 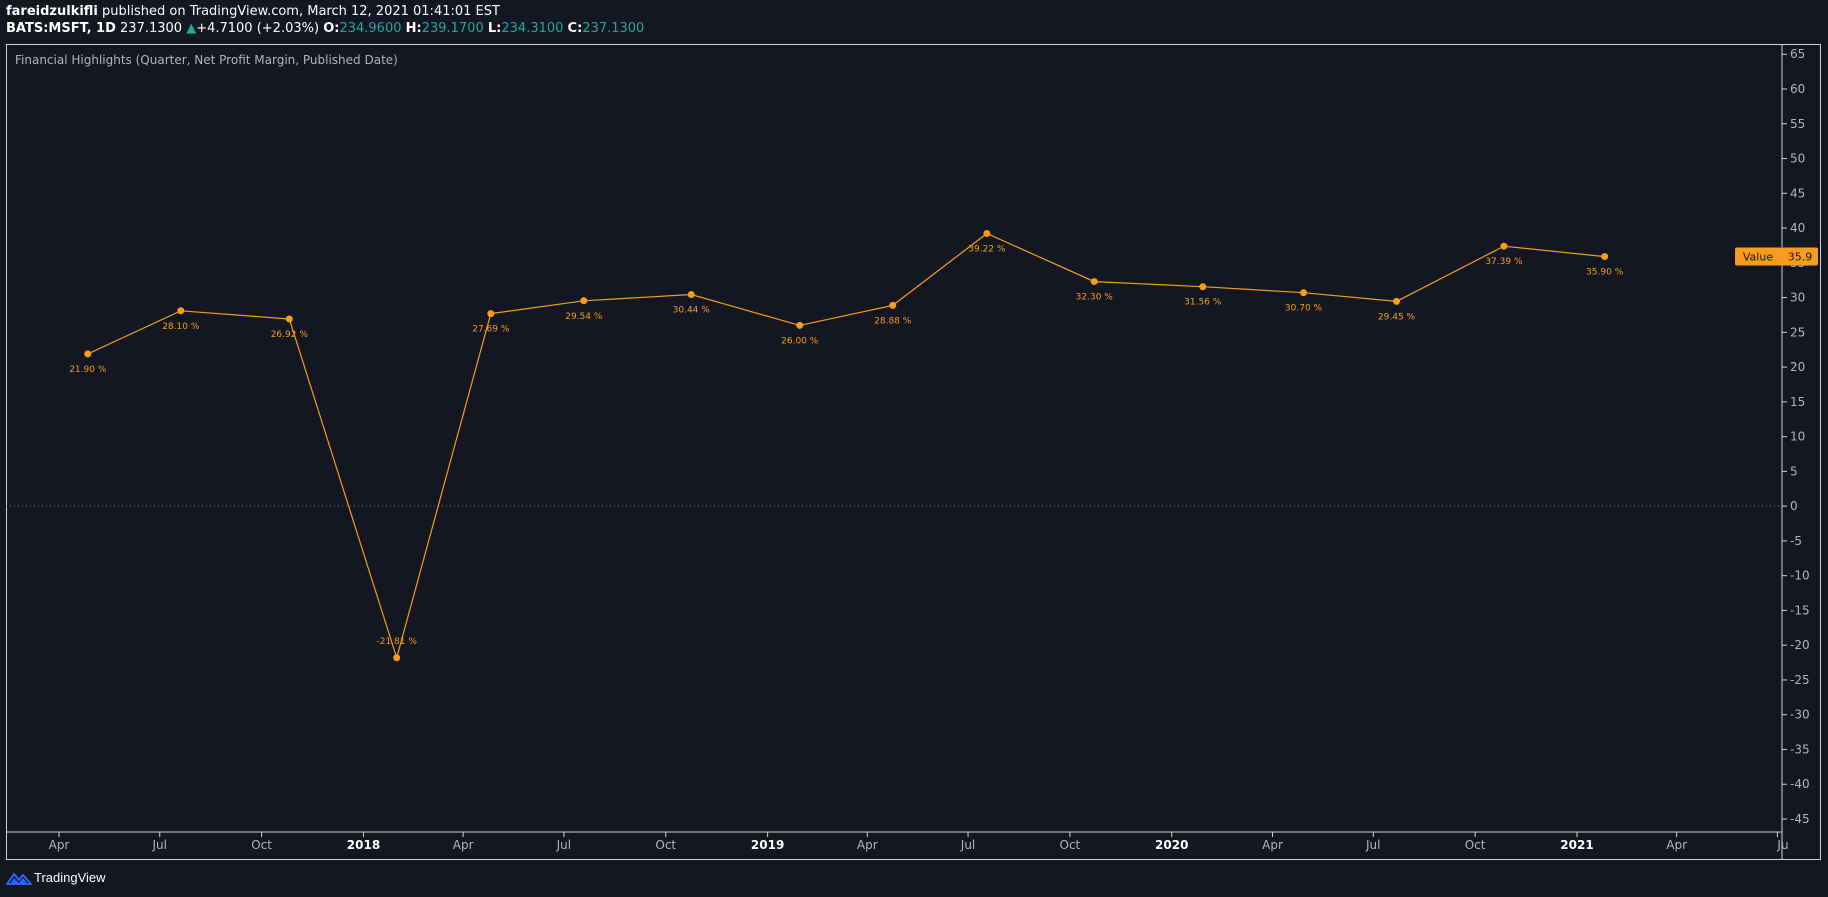 I want to click on y-tick-label: 0, so click(x=1794, y=506).